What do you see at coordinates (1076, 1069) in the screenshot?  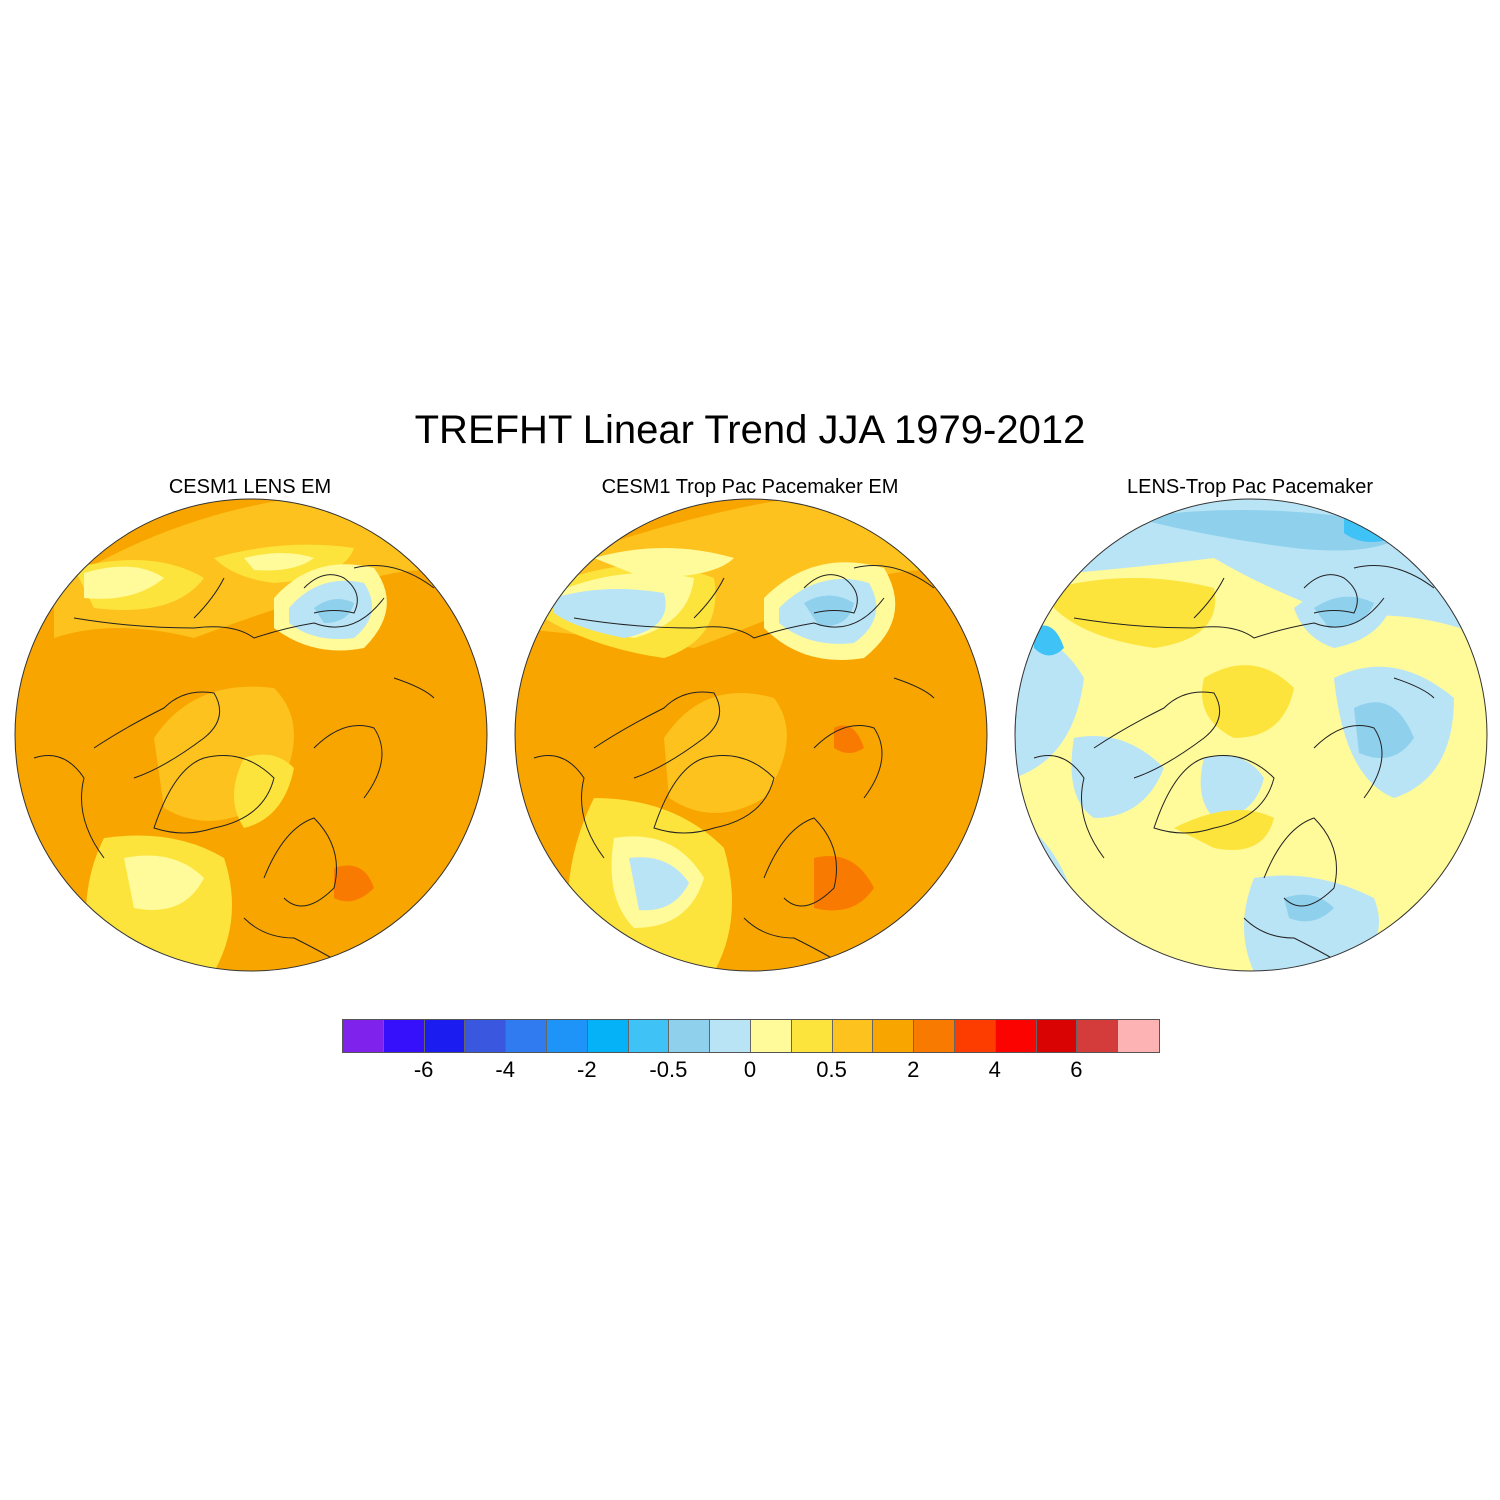 I see `colorbar-tick-label: 6` at bounding box center [1076, 1069].